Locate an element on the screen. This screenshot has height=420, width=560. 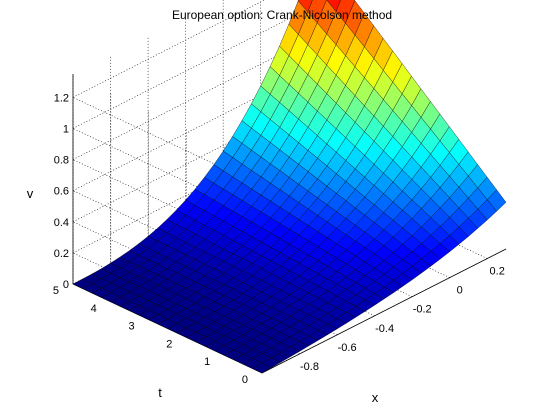
x-tick-label: 0.2 is located at coordinates (497, 272).